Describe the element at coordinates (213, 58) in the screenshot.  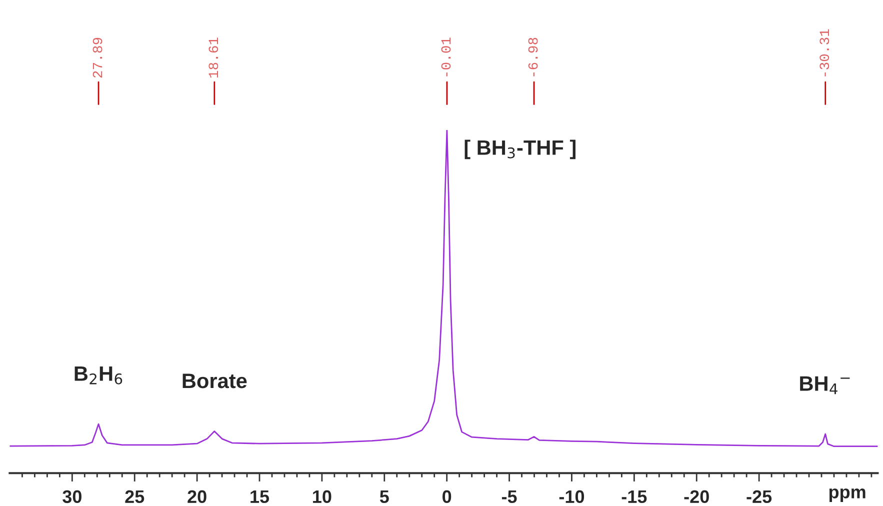
I see `annotation: 18.61` at that location.